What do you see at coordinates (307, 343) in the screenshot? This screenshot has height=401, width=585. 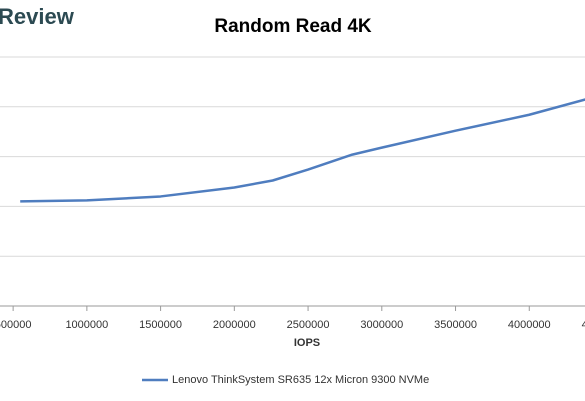 I see `x-axis-title: IOPS` at bounding box center [307, 343].